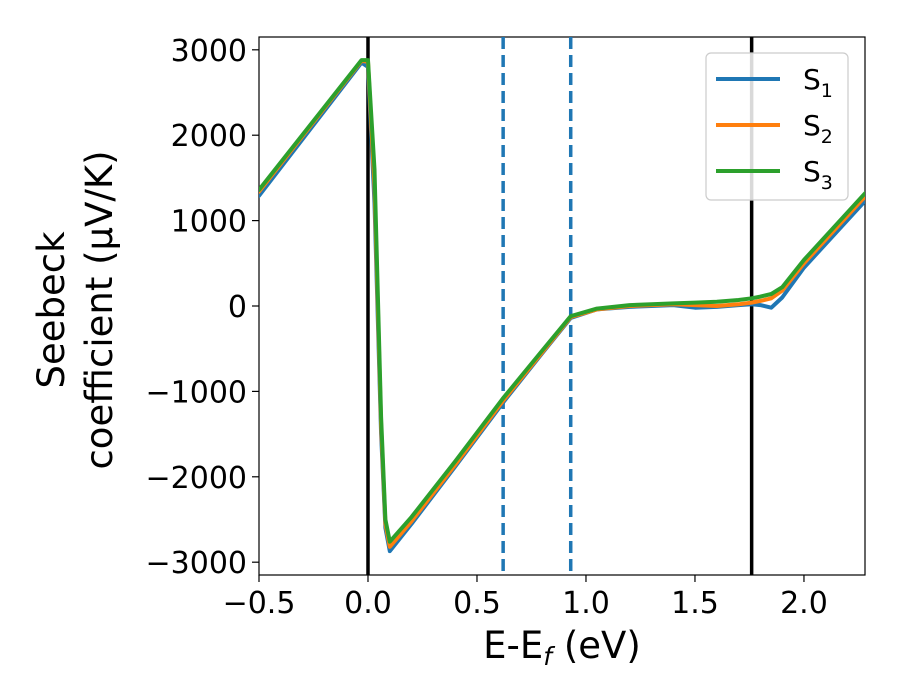 This screenshot has height=700, width=900. Describe the element at coordinates (777, 126) in the screenshot. I see `legend: S1 S2 S3` at that location.